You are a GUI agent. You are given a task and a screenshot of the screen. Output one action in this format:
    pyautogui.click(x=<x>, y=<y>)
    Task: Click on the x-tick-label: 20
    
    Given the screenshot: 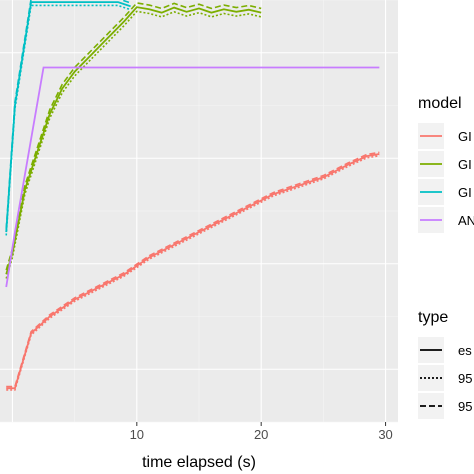 What is the action you would take?
    pyautogui.click(x=261, y=434)
    